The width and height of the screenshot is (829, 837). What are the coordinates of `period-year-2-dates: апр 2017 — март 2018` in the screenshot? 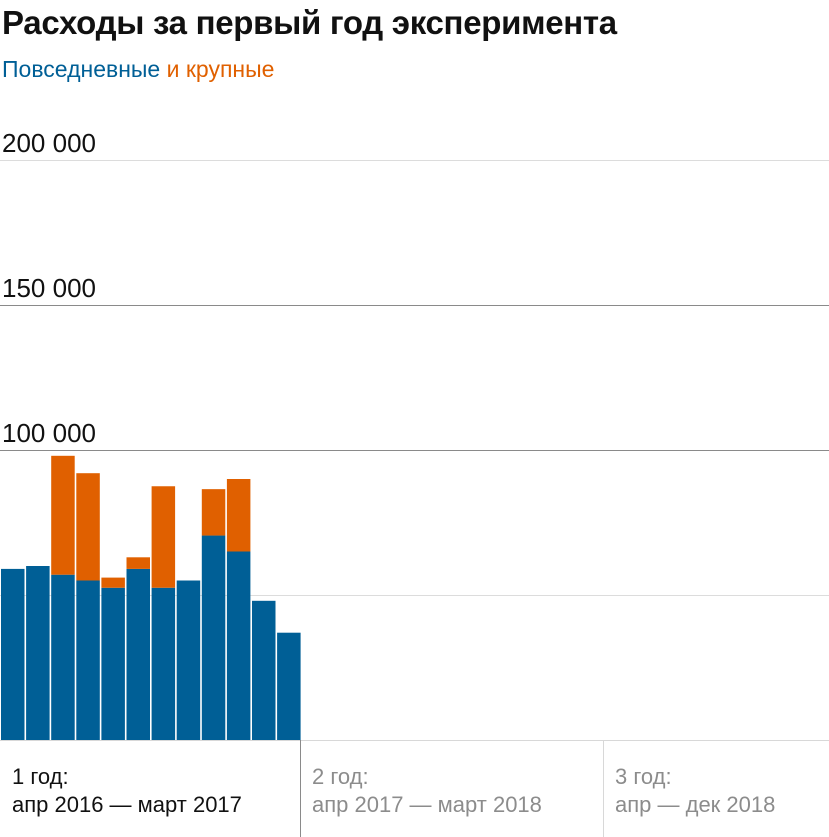 It's located at (427, 804).